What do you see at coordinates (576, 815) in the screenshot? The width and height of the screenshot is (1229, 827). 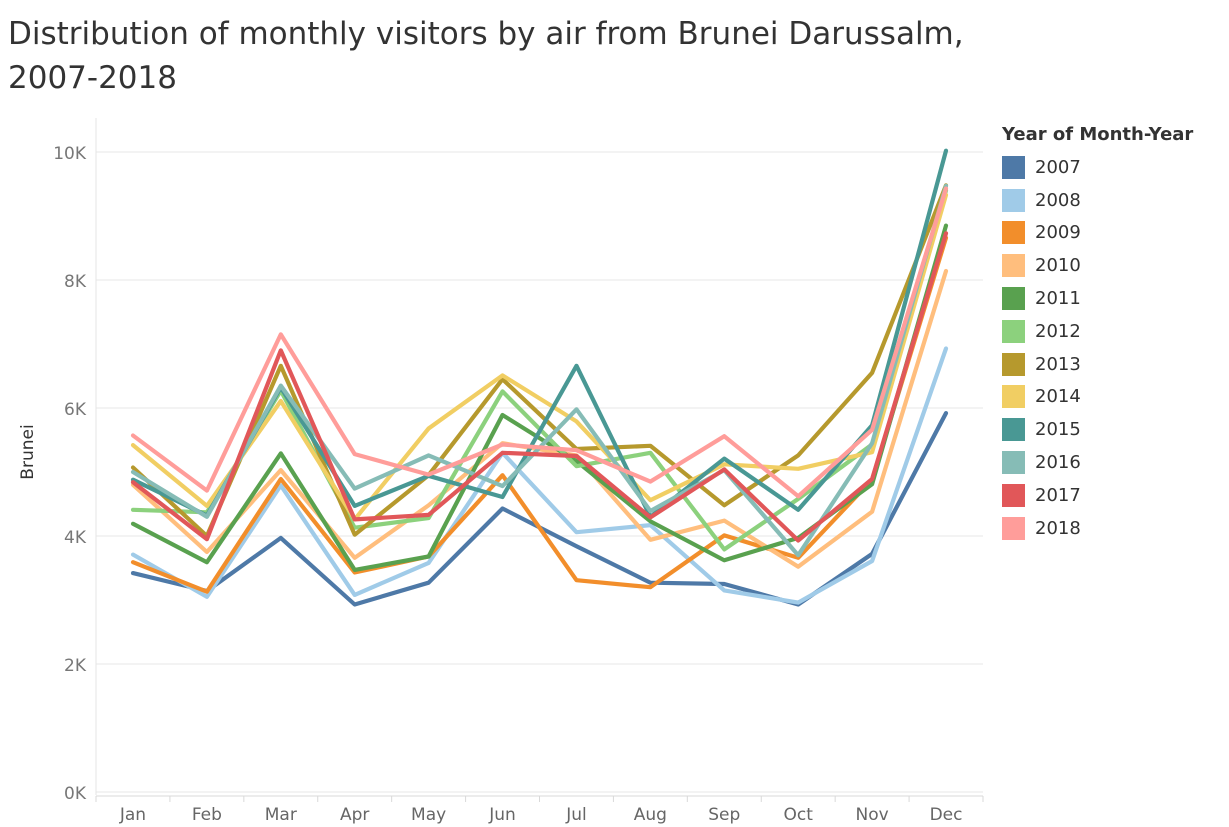 I see `x-tick-label: Jul` at bounding box center [576, 815].